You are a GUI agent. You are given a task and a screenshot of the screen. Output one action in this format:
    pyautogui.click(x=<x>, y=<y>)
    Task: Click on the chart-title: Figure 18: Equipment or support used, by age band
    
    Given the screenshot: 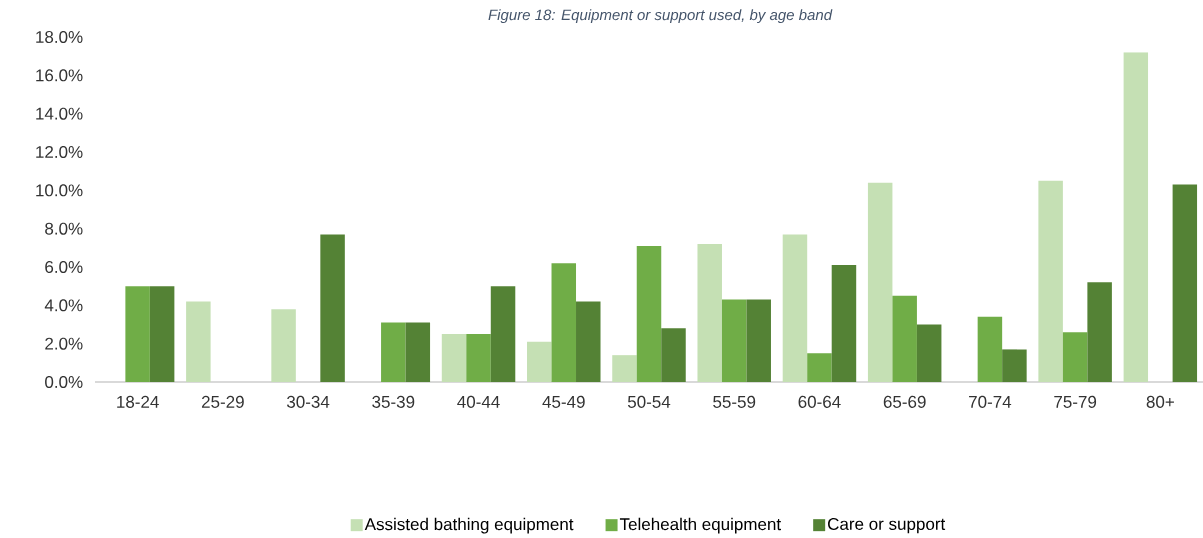 What is the action you would take?
    pyautogui.click(x=660, y=16)
    